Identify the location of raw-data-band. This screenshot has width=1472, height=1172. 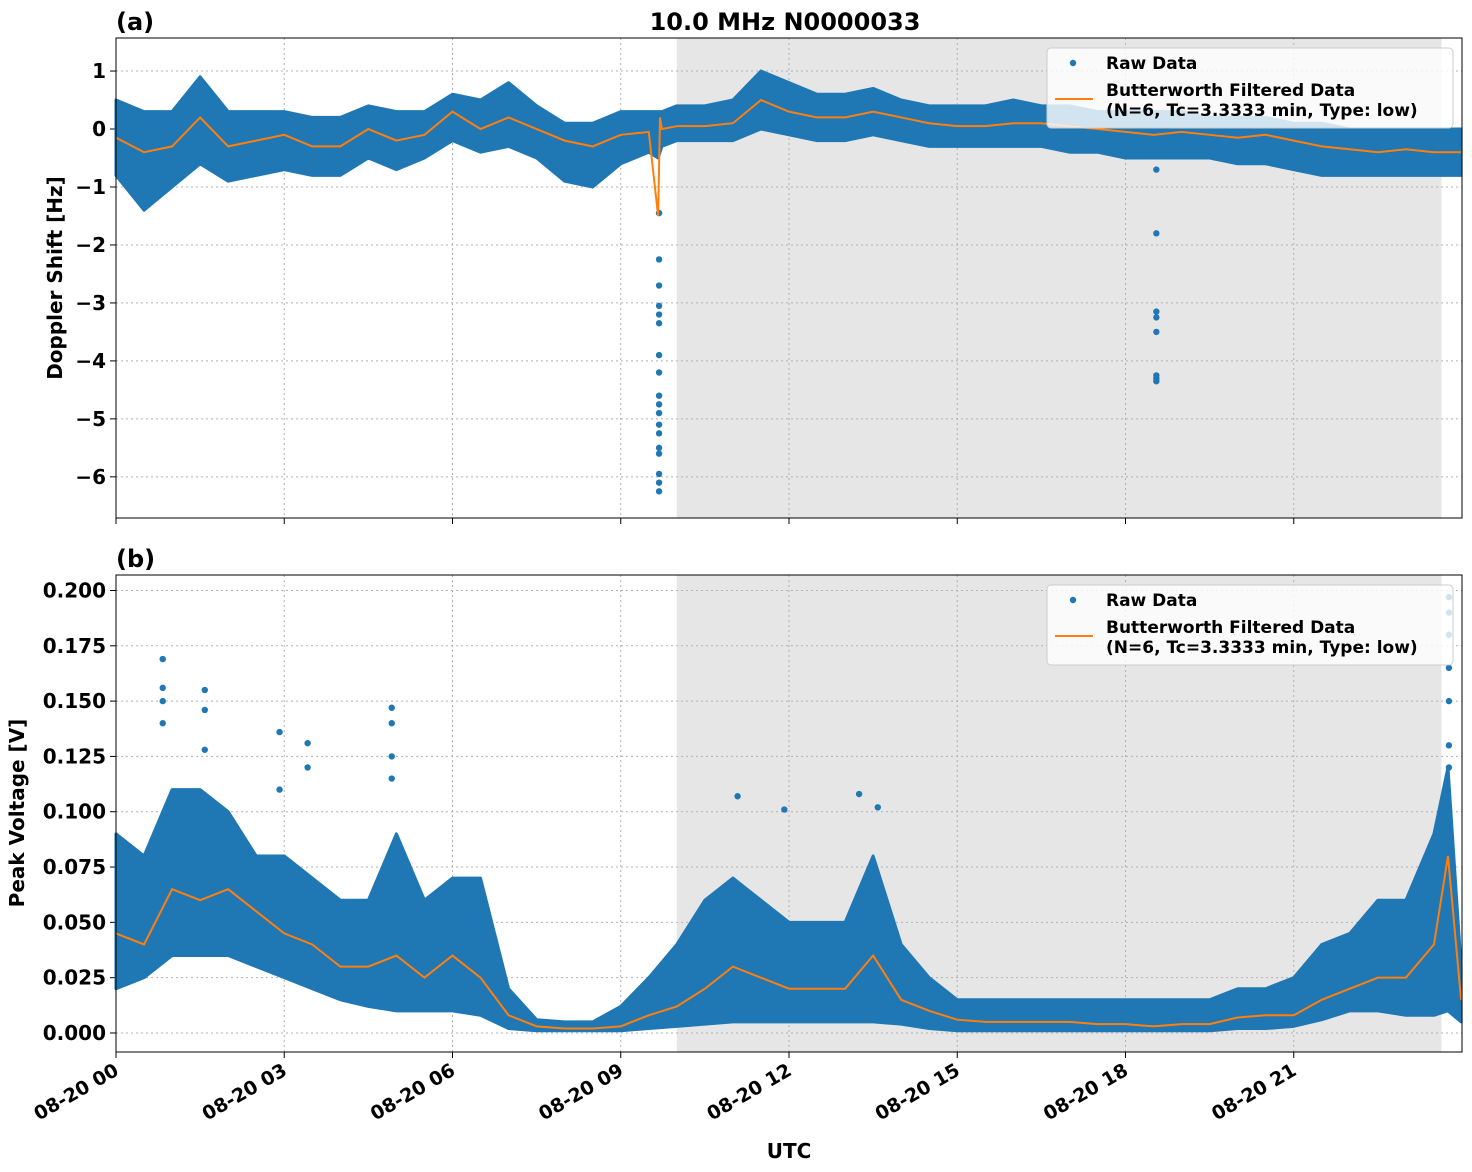
(788, 140).